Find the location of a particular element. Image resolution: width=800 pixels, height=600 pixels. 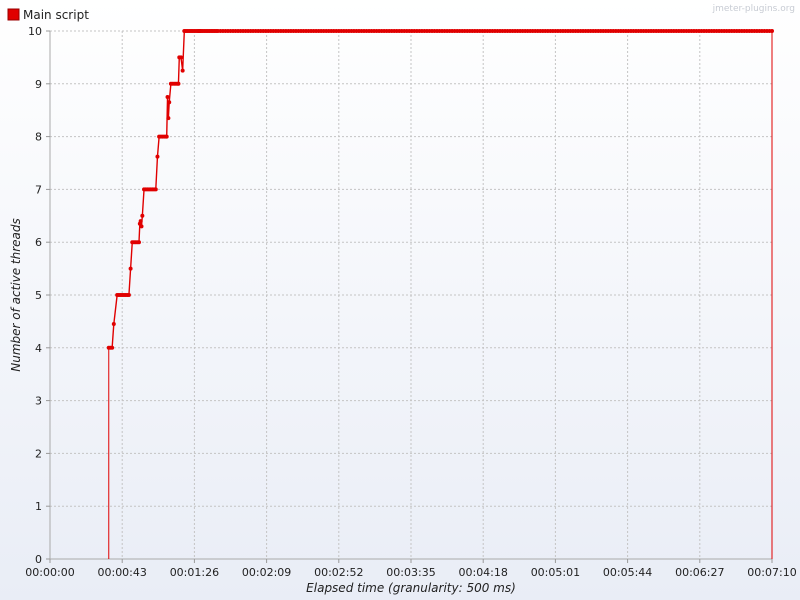

y-tick-label: 2 is located at coordinates (38, 453).